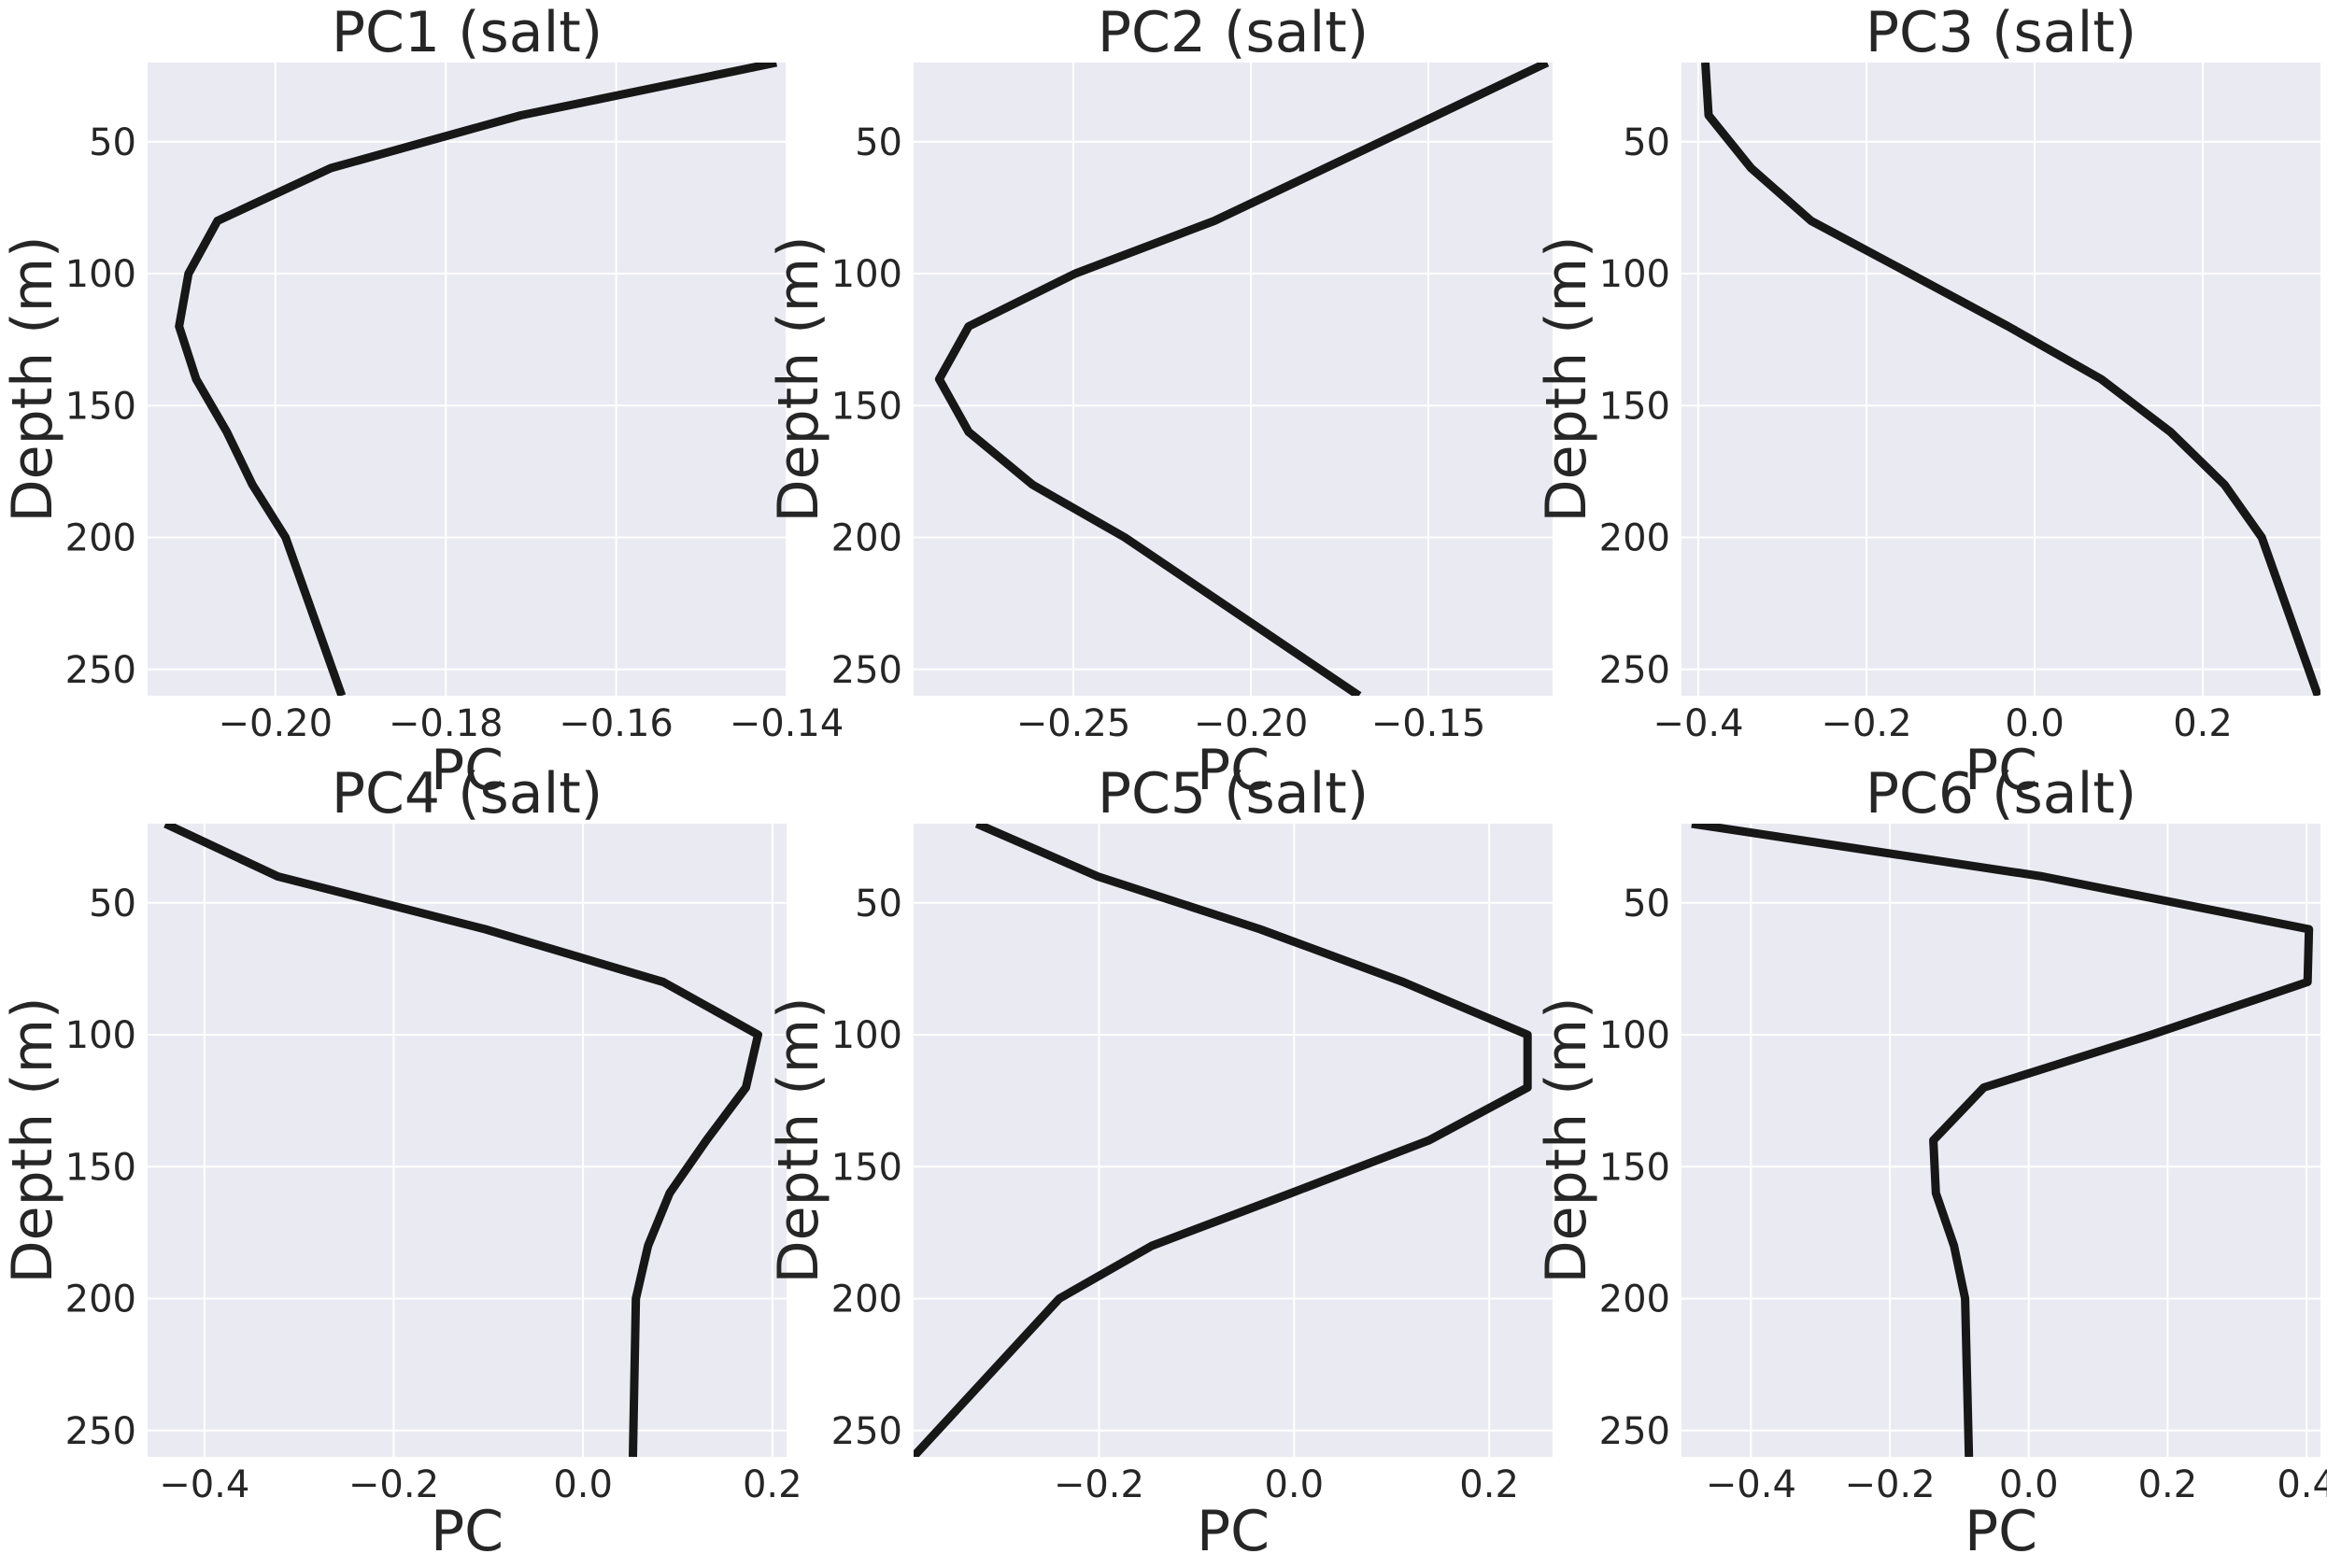 This screenshot has width=2327, height=1568. I want to click on profile-line-pc4, so click(462, 1140).